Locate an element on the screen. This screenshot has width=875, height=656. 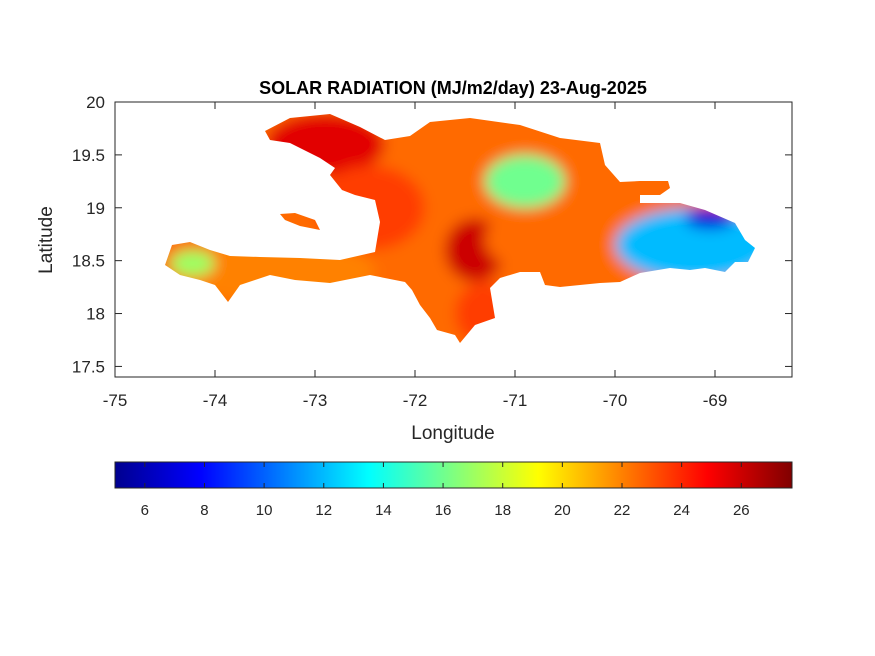
colorbar-tick-label: 22 is located at coordinates (622, 510).